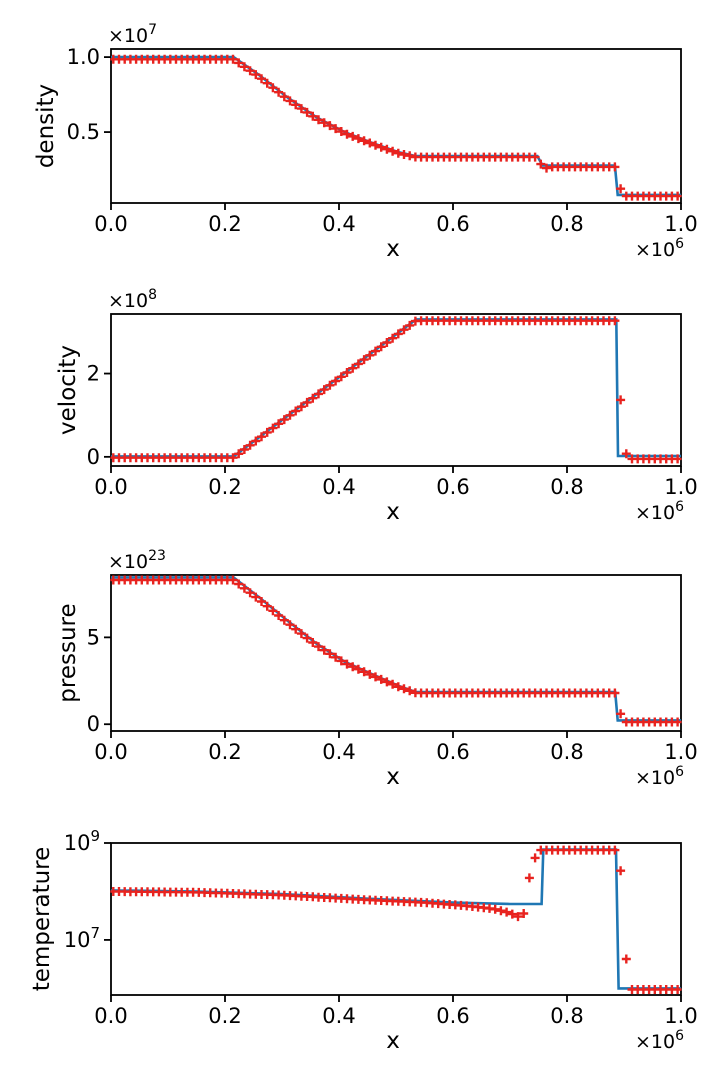 The width and height of the screenshot is (720, 1080). I want to click on y-axis-label: pressure, so click(68, 652).